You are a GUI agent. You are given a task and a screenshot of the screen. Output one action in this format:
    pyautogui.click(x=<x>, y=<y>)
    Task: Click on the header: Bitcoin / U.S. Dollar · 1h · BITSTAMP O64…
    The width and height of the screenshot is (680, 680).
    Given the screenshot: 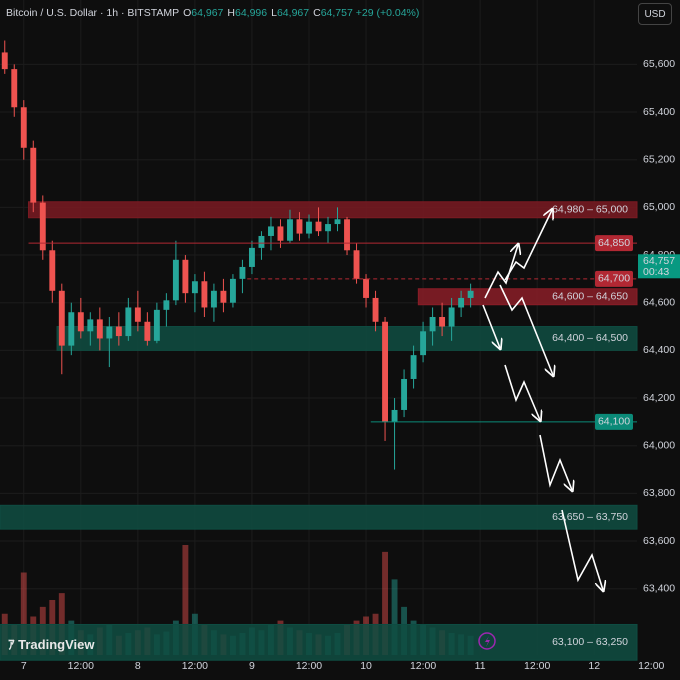 What is the action you would take?
    pyautogui.click(x=212, y=13)
    